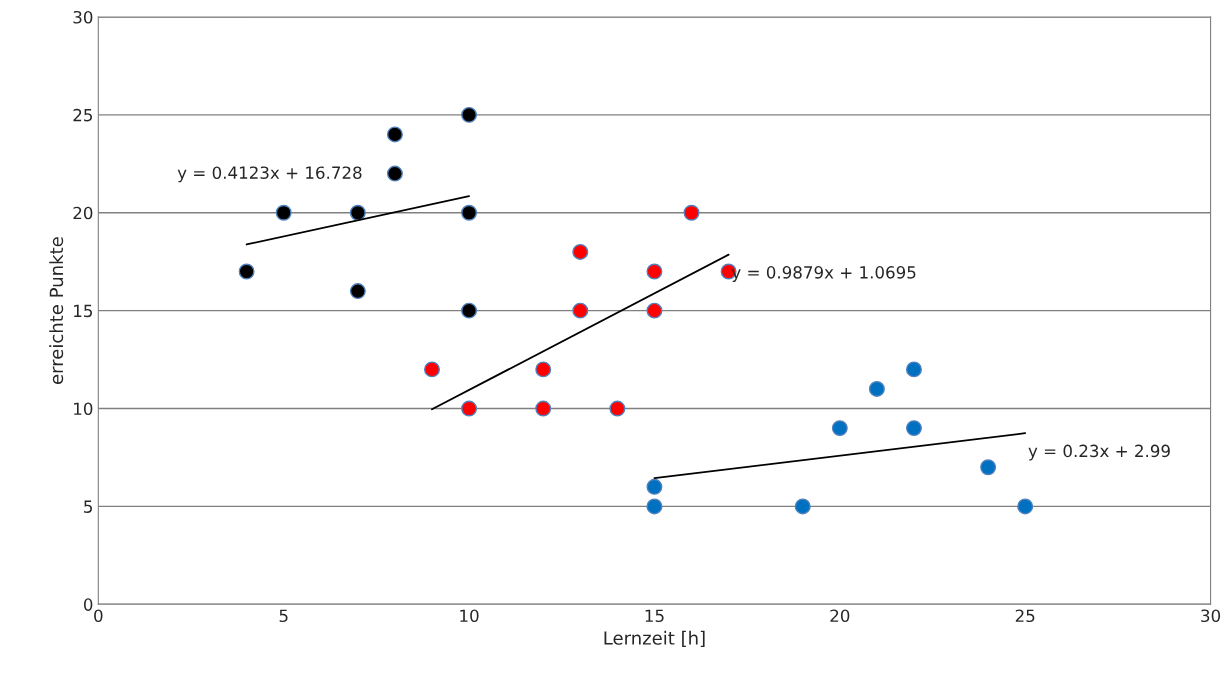 The height and width of the screenshot is (679, 1229). What do you see at coordinates (1099, 452) in the screenshot?
I see `annotation: y = 0.23x + 2.99` at bounding box center [1099, 452].